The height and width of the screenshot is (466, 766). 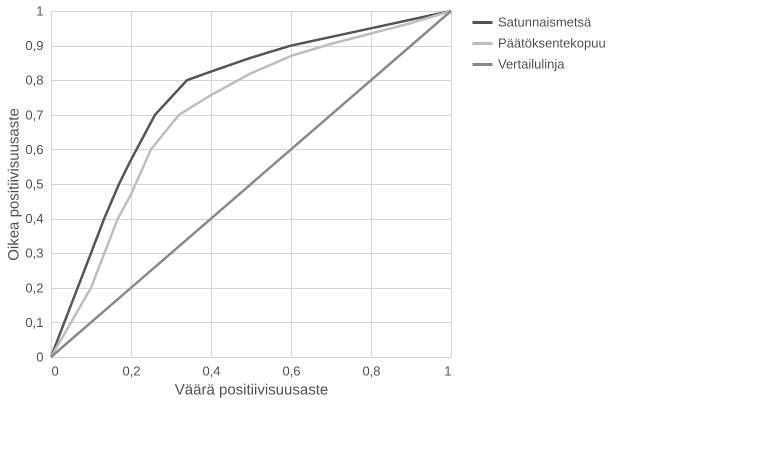 What do you see at coordinates (34, 149) in the screenshot?
I see `y-tick-label: 0,6` at bounding box center [34, 149].